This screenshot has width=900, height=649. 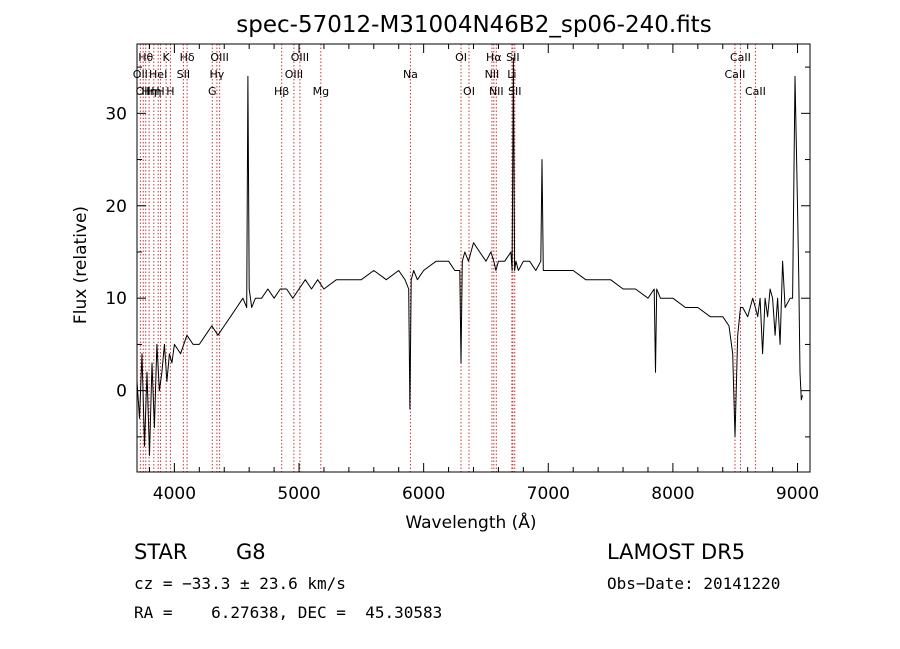 I want to click on x-tick-label: 9000, so click(x=797, y=494).